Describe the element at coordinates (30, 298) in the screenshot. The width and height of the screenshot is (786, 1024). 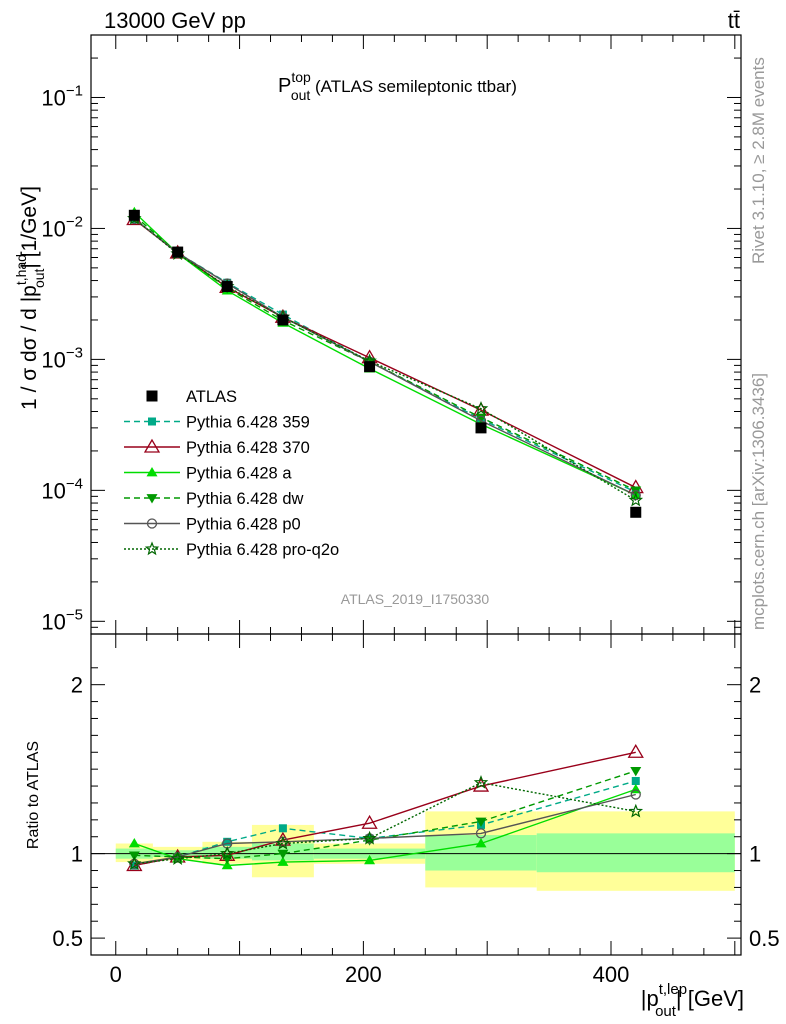
I see `main-y-axis-label: 1 / σ dσ / d |pt,had out| [1/GeV]` at that location.